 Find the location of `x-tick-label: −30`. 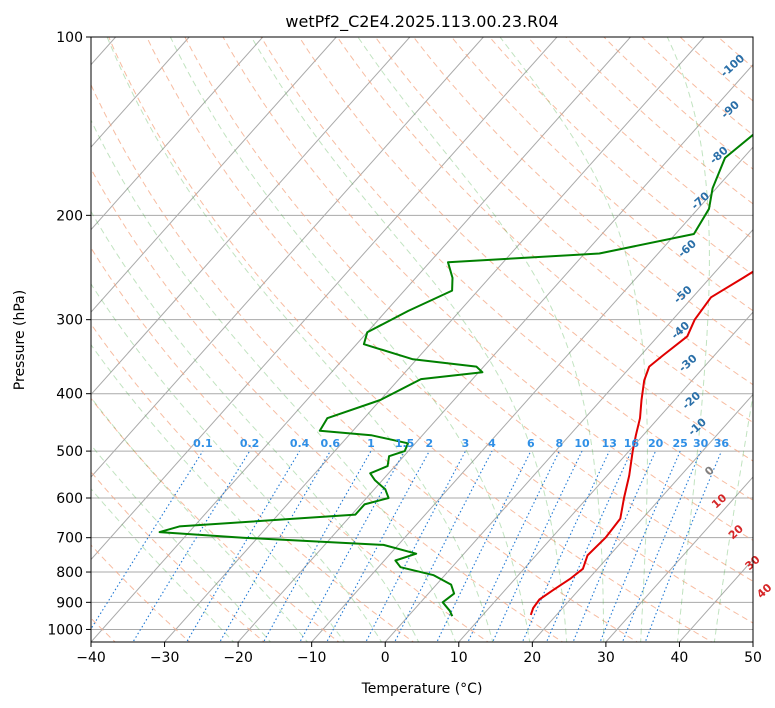

x-tick-label: −30 is located at coordinates (165, 658).